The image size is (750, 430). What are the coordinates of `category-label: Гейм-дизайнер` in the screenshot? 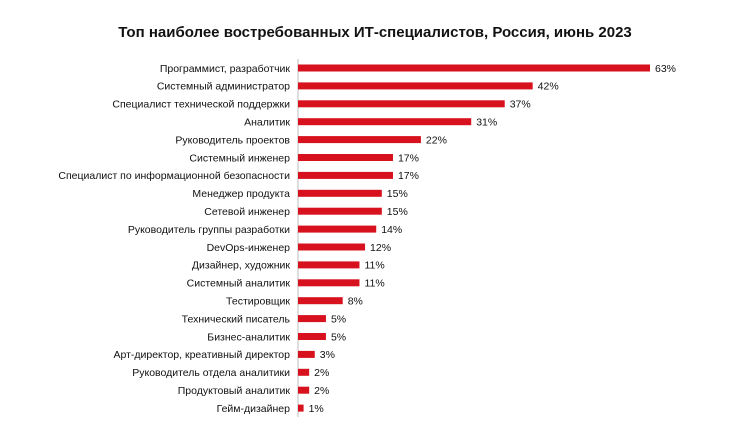 It's located at (254, 409).